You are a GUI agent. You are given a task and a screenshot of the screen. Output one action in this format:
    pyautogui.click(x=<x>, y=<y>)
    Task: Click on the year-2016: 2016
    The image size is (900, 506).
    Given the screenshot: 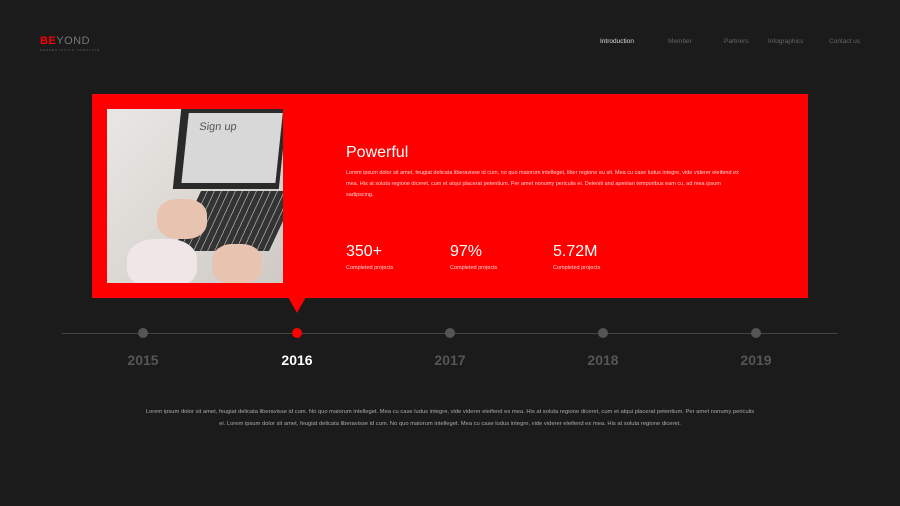 What is the action you would take?
    pyautogui.click(x=297, y=360)
    